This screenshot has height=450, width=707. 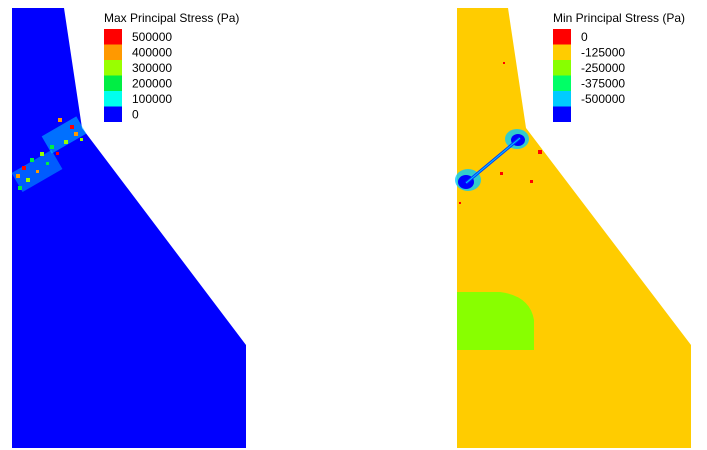 I want to click on min-legend-label: -125000, so click(x=603, y=53).